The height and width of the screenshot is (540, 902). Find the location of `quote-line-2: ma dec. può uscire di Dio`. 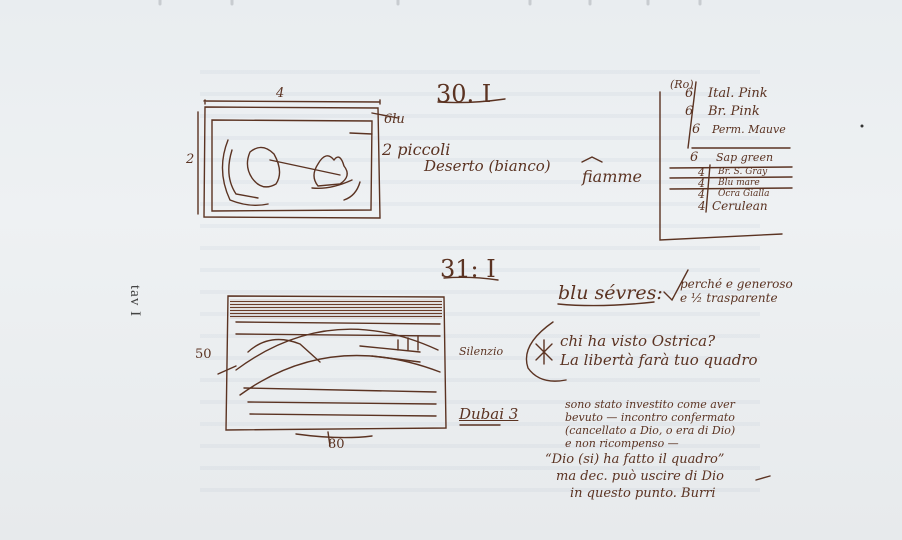

quote-line-2: ma dec. può uscire di Dio is located at coordinates (640, 476).